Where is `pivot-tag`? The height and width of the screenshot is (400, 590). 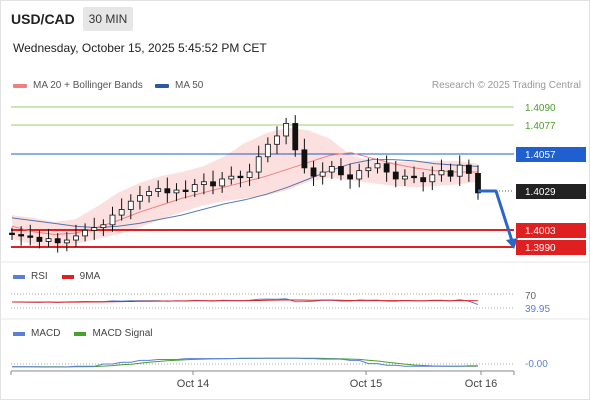
pivot-tag is located at coordinates (551, 154).